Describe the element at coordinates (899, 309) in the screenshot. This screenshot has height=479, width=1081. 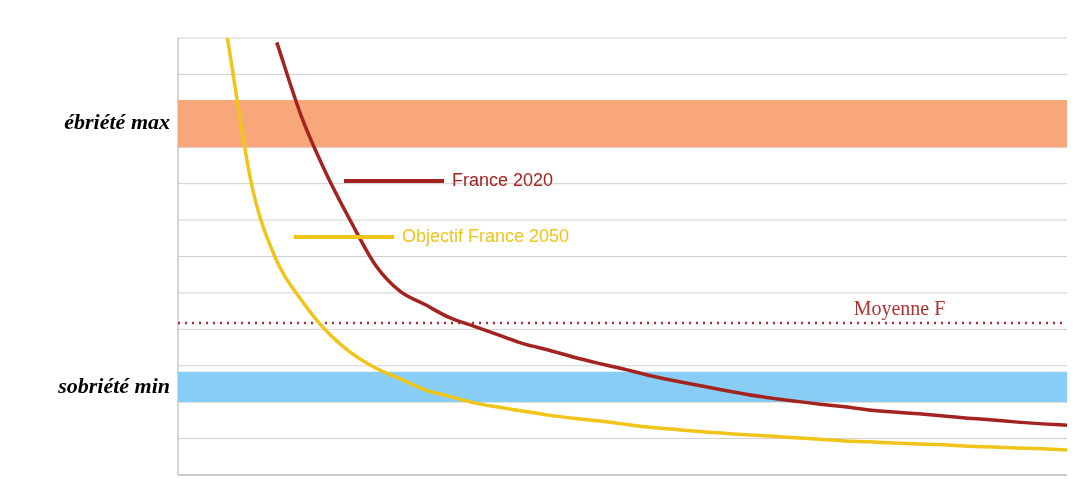
I see `ref-line-label: Moyenne F` at that location.